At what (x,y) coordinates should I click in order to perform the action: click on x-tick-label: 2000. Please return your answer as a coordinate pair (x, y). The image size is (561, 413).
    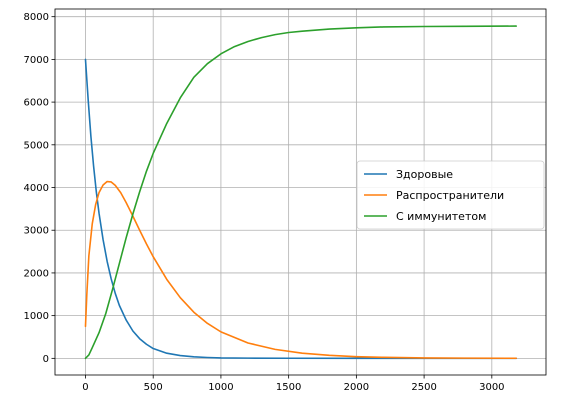
    Looking at the image, I should click on (356, 387).